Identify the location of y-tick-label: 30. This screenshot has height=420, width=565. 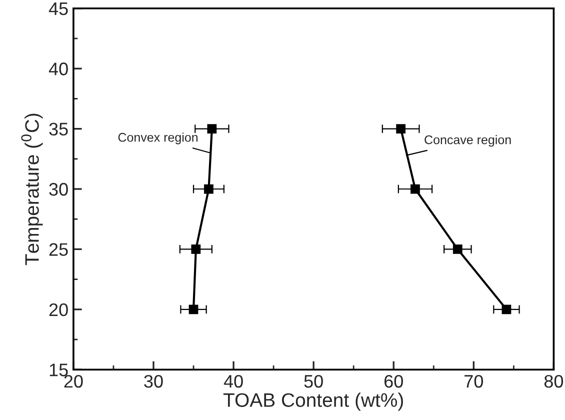
(58, 189).